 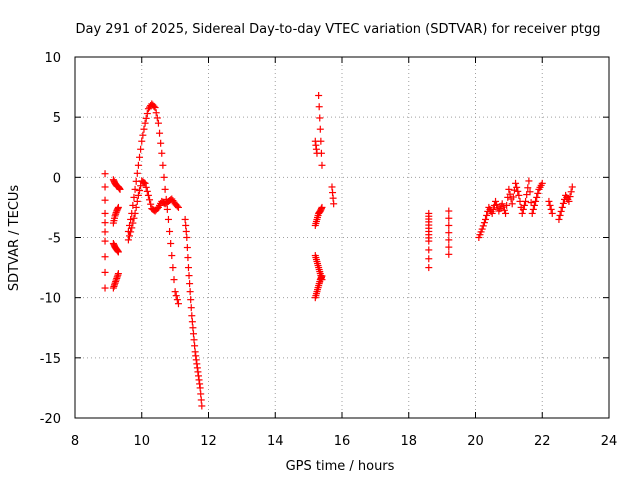 What do you see at coordinates (54, 239) in the screenshot?
I see `y-tick-label: -5` at bounding box center [54, 239].